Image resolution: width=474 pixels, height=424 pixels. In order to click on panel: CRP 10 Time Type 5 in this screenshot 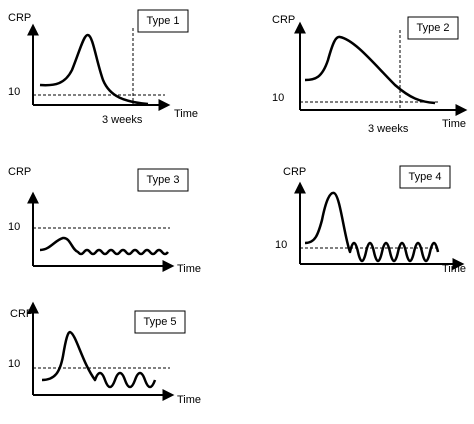, I will do `click(104, 353)`.